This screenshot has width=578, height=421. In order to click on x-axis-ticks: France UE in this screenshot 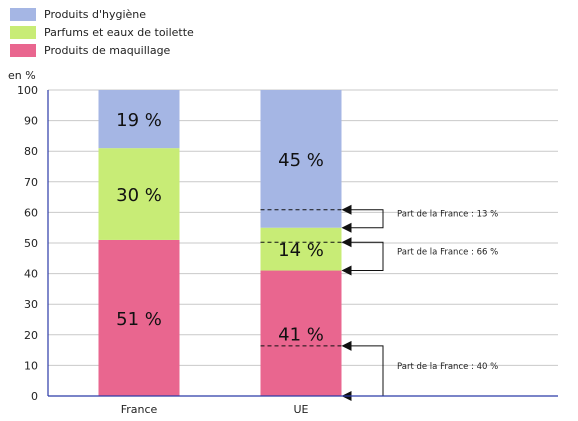, I will do `click(215, 409)`.